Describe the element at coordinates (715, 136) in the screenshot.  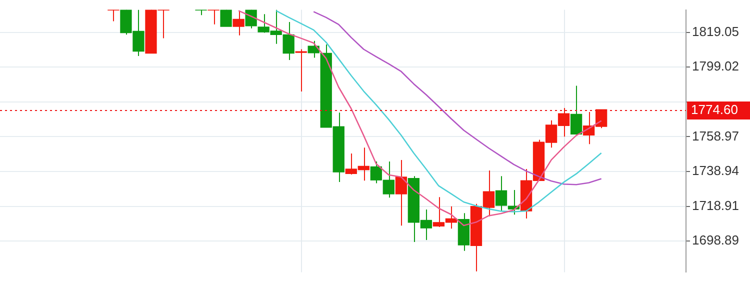
I see `y-tick-label: 1758.97` at that location.